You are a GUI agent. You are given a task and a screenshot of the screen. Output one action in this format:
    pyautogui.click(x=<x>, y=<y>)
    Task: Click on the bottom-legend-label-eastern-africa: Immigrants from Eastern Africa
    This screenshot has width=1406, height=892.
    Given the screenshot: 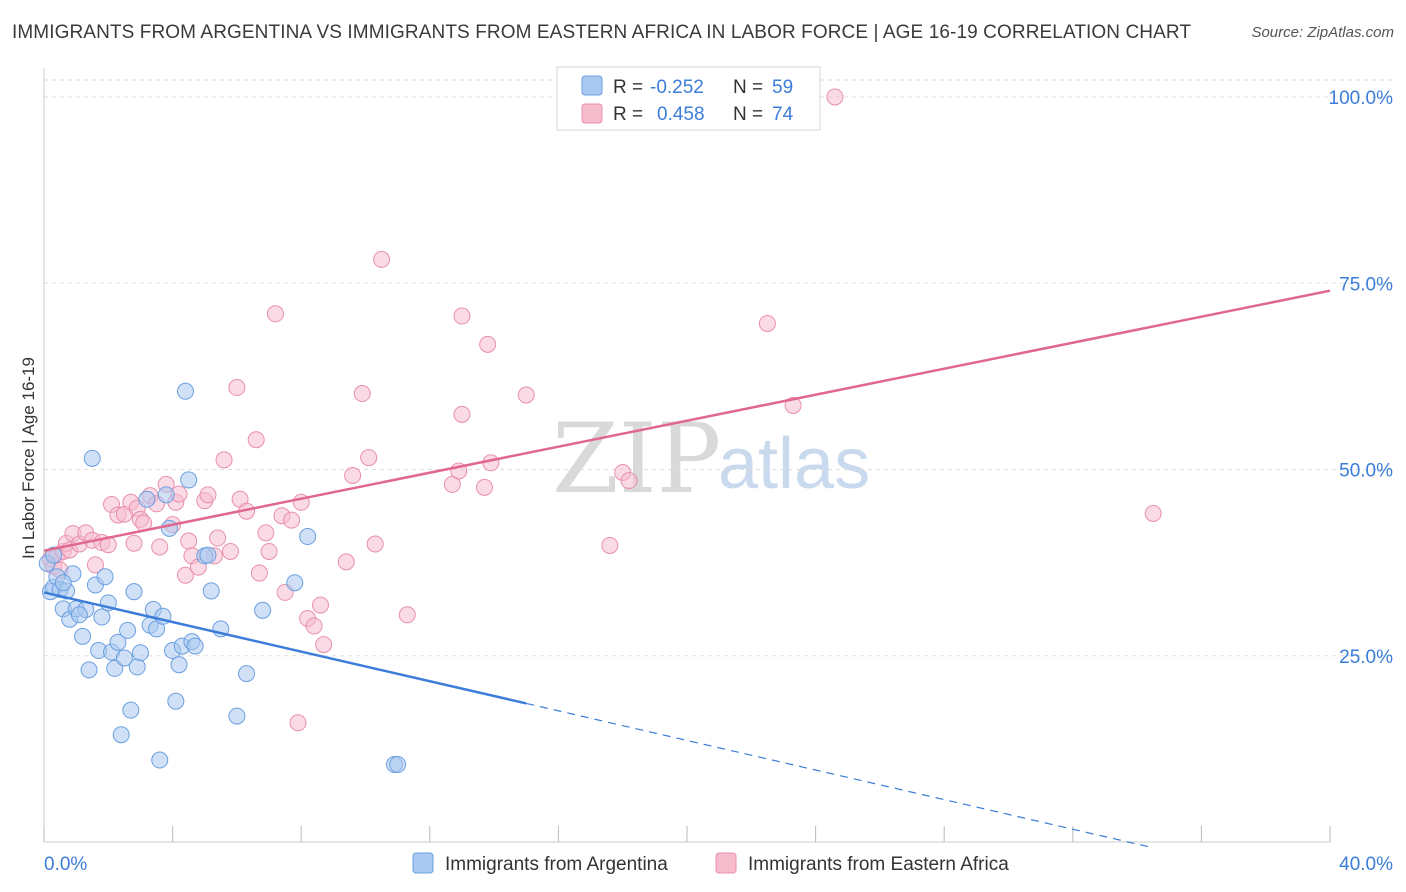 What is the action you would take?
    pyautogui.click(x=878, y=864)
    